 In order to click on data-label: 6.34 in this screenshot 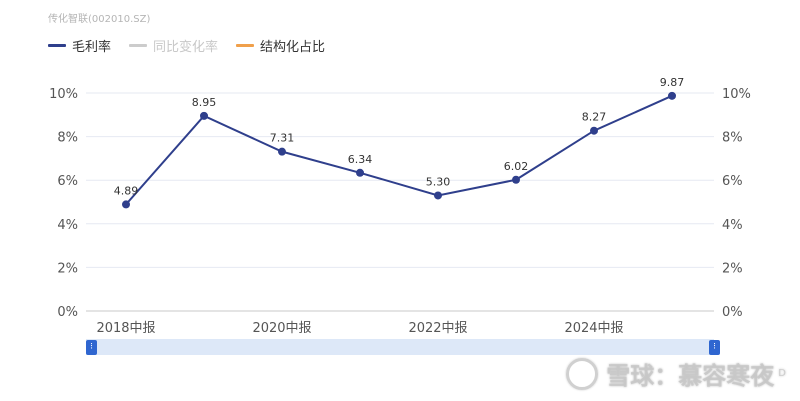, I will do `click(360, 159)`.